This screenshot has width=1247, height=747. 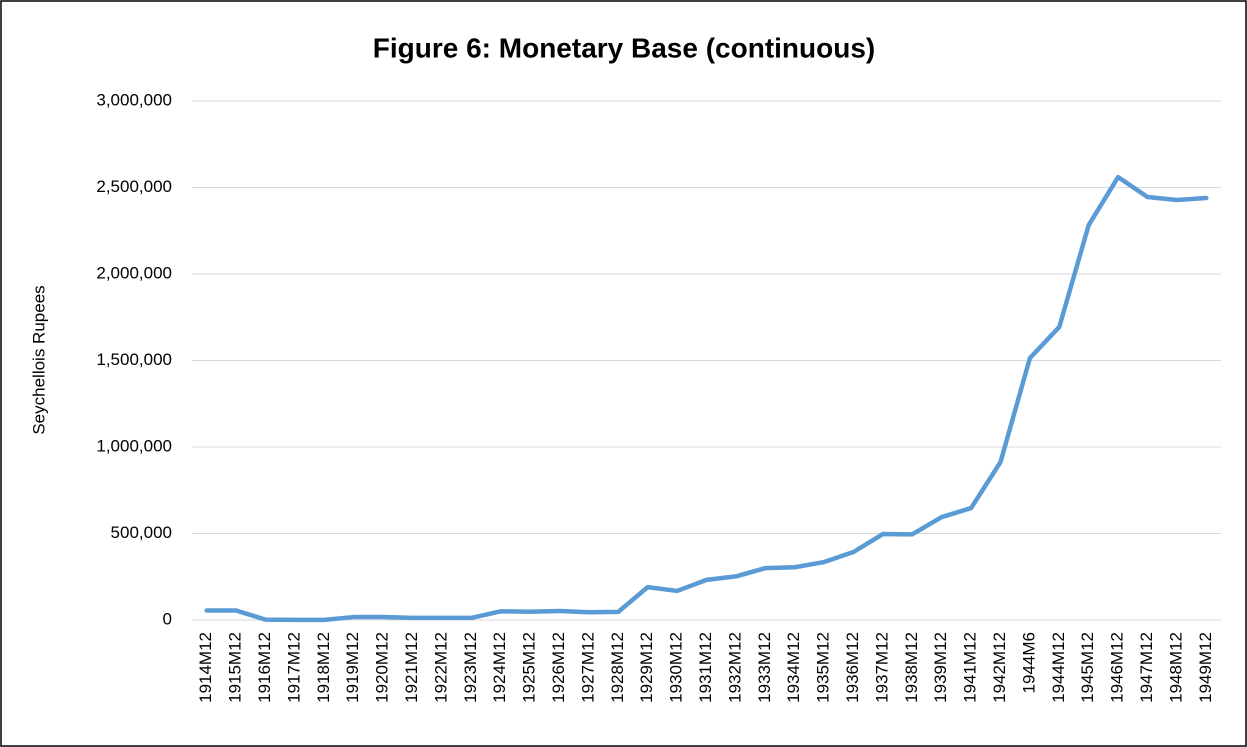 What do you see at coordinates (264, 667) in the screenshot?
I see `x-tick-label: 1916M12` at bounding box center [264, 667].